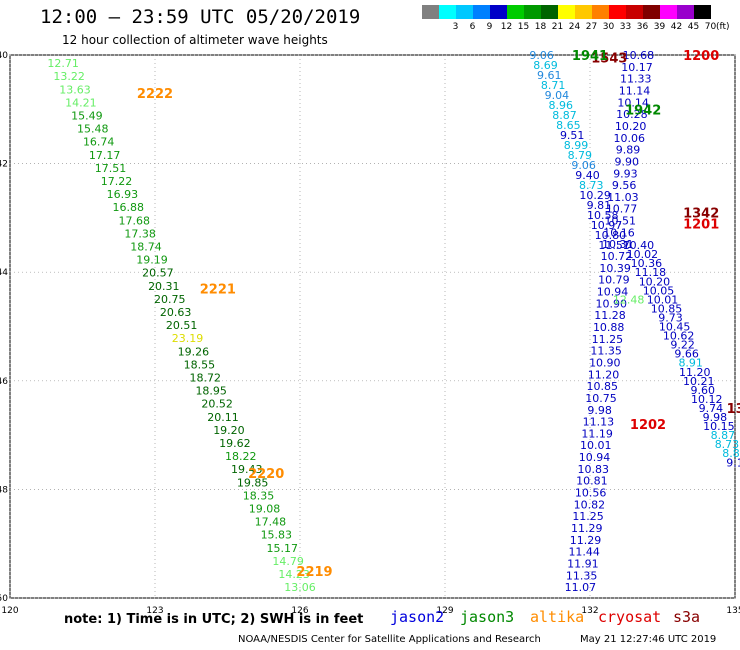 This screenshot has height=650, width=740. What do you see at coordinates (282, 548) in the screenshot?
I see `wave-height-value: 15.17` at bounding box center [282, 548].